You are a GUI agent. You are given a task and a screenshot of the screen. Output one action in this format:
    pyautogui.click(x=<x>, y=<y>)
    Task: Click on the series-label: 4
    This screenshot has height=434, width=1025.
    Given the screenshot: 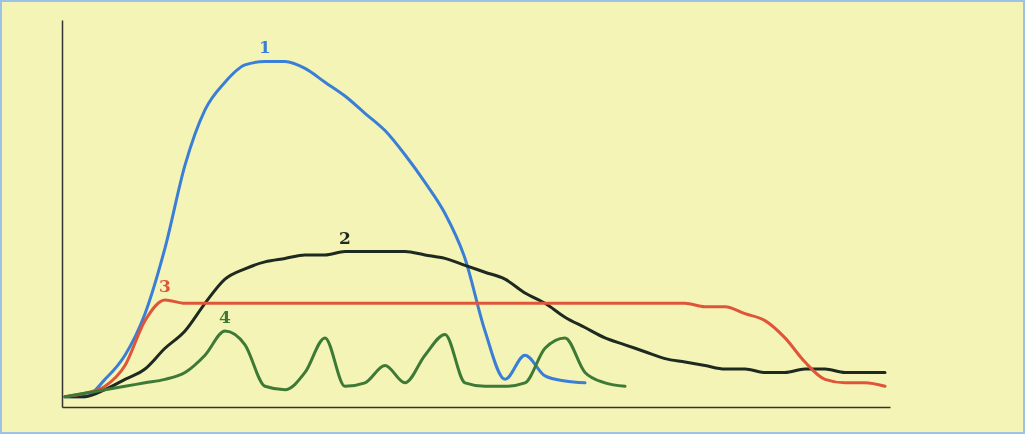 What is the action you would take?
    pyautogui.click(x=225, y=316)
    